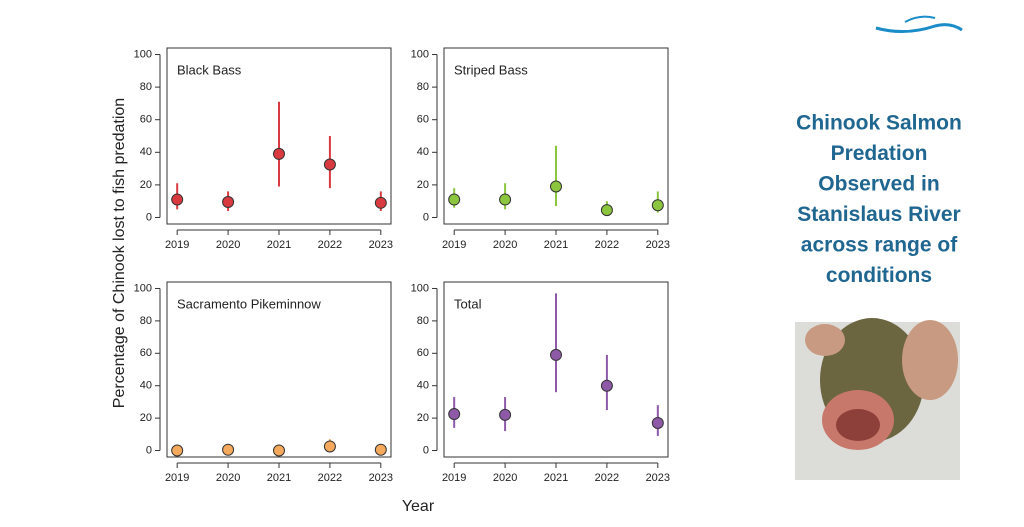  I want to click on fish-photo, so click(877, 399).